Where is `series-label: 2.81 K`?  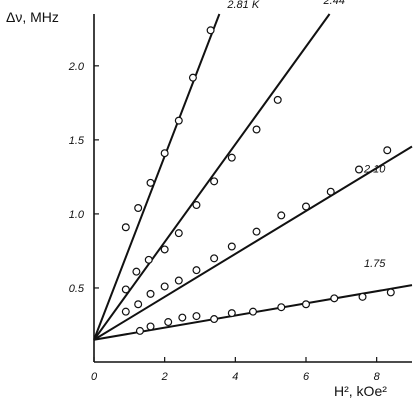 series-label: 2.81 K is located at coordinates (242, 5).